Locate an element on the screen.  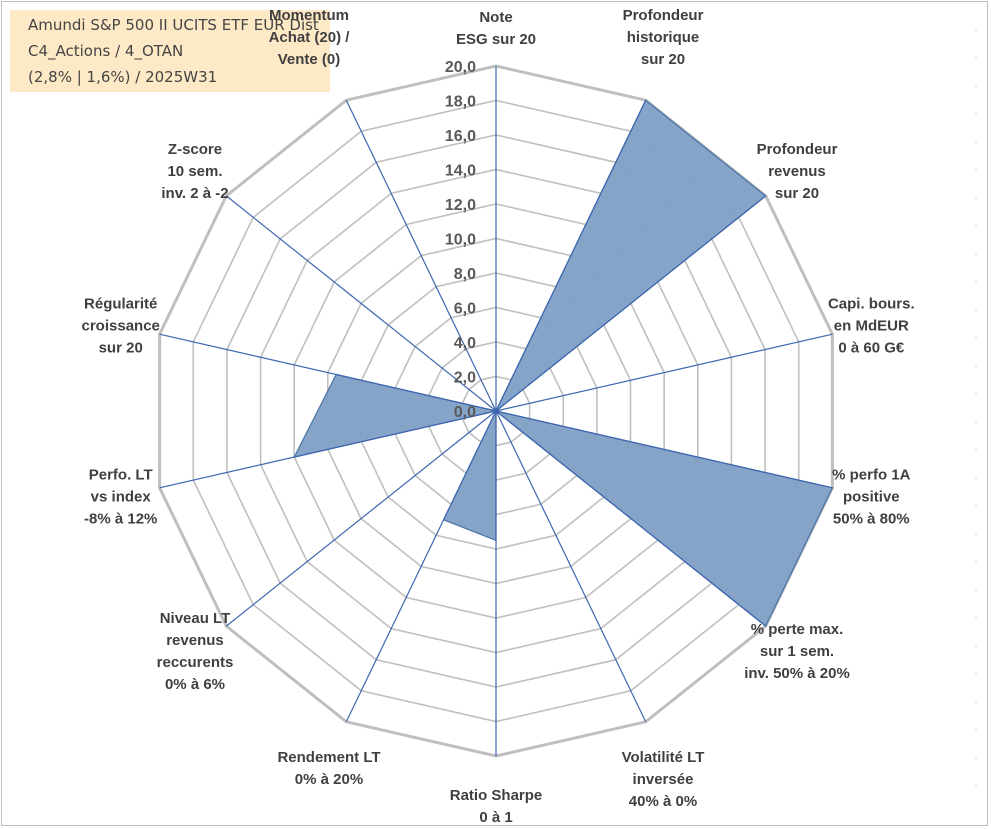
axis-label-line: % perte max. is located at coordinates (797, 629).